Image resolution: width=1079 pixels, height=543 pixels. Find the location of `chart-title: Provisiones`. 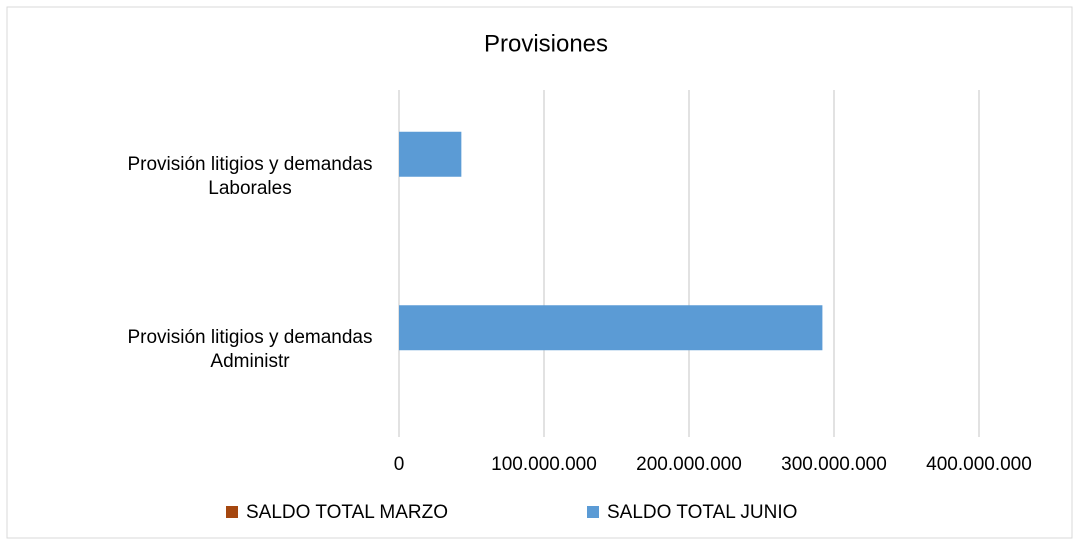

chart-title: Provisiones is located at coordinates (546, 43).